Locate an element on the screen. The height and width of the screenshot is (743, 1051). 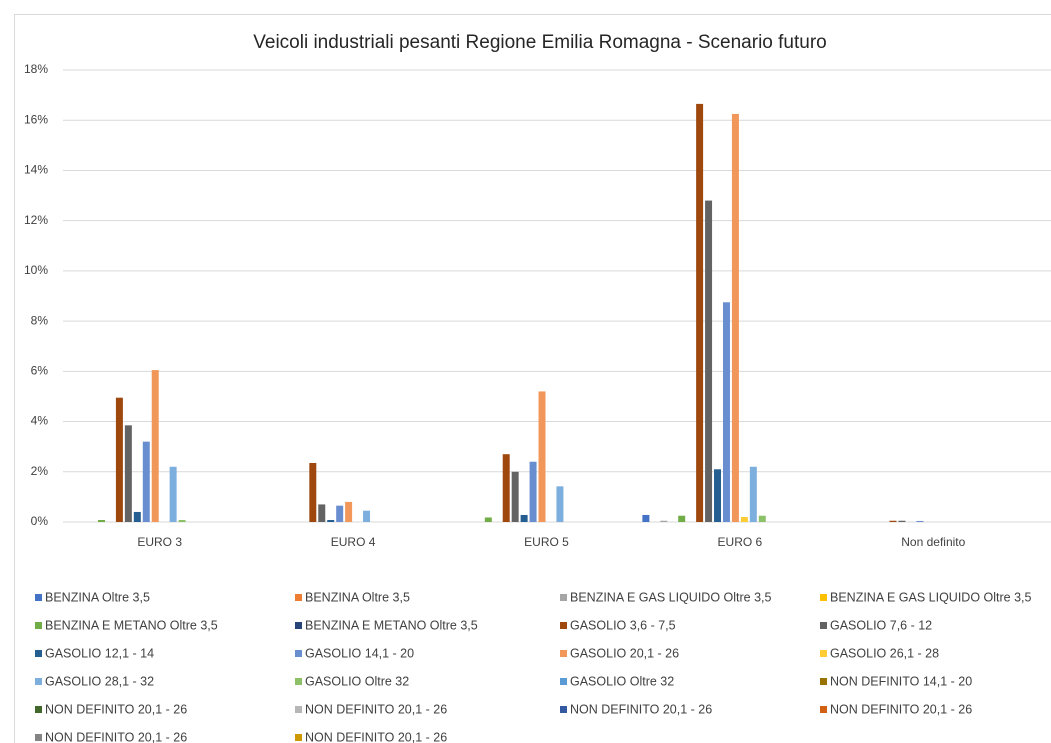
x-tick-label: EURO 4 is located at coordinates (353, 542).